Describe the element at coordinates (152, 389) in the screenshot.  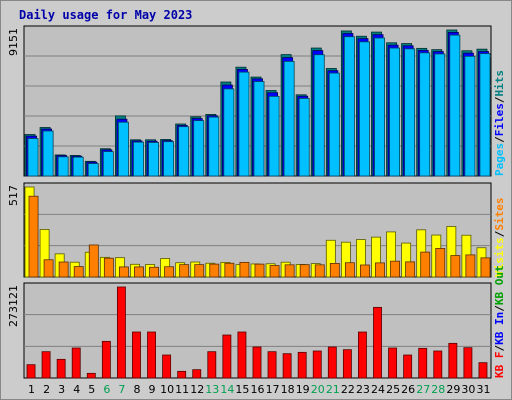
I see `x-tick-label: 9` at that location.